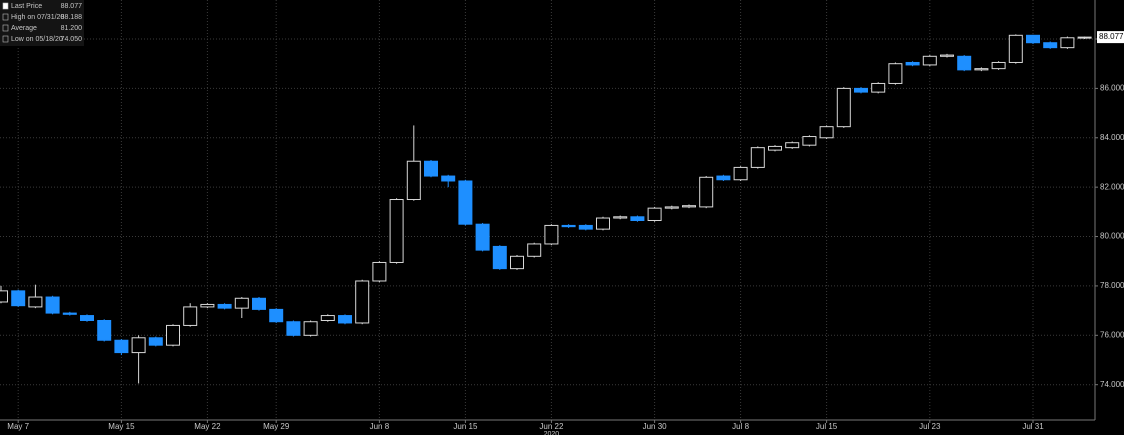  I want to click on x-axis-label: 2020, so click(552, 433).